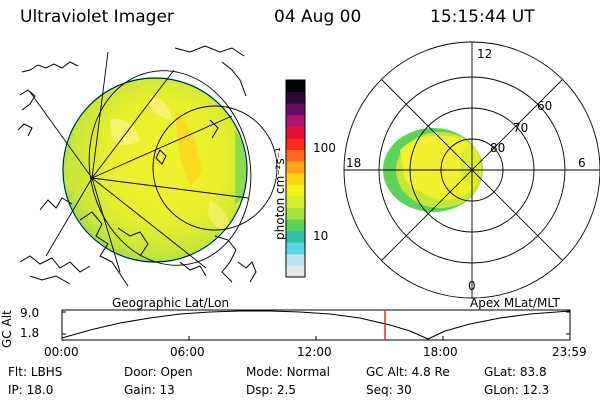 This screenshot has height=400, width=600. Describe the element at coordinates (61, 352) in the screenshot. I see `alt-xtick-0: 00:00` at that location.